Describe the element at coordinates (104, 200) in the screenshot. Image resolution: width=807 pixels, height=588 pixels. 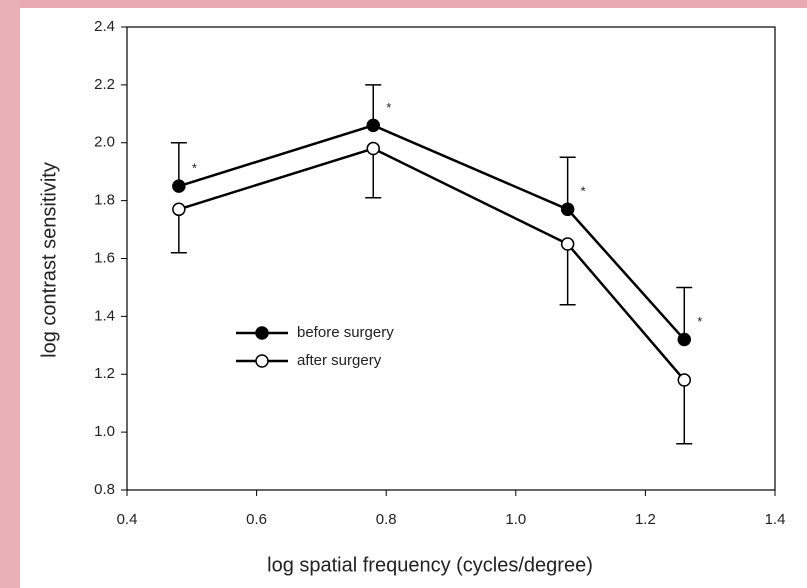
I see `y-tick-label: 1.8` at that location.